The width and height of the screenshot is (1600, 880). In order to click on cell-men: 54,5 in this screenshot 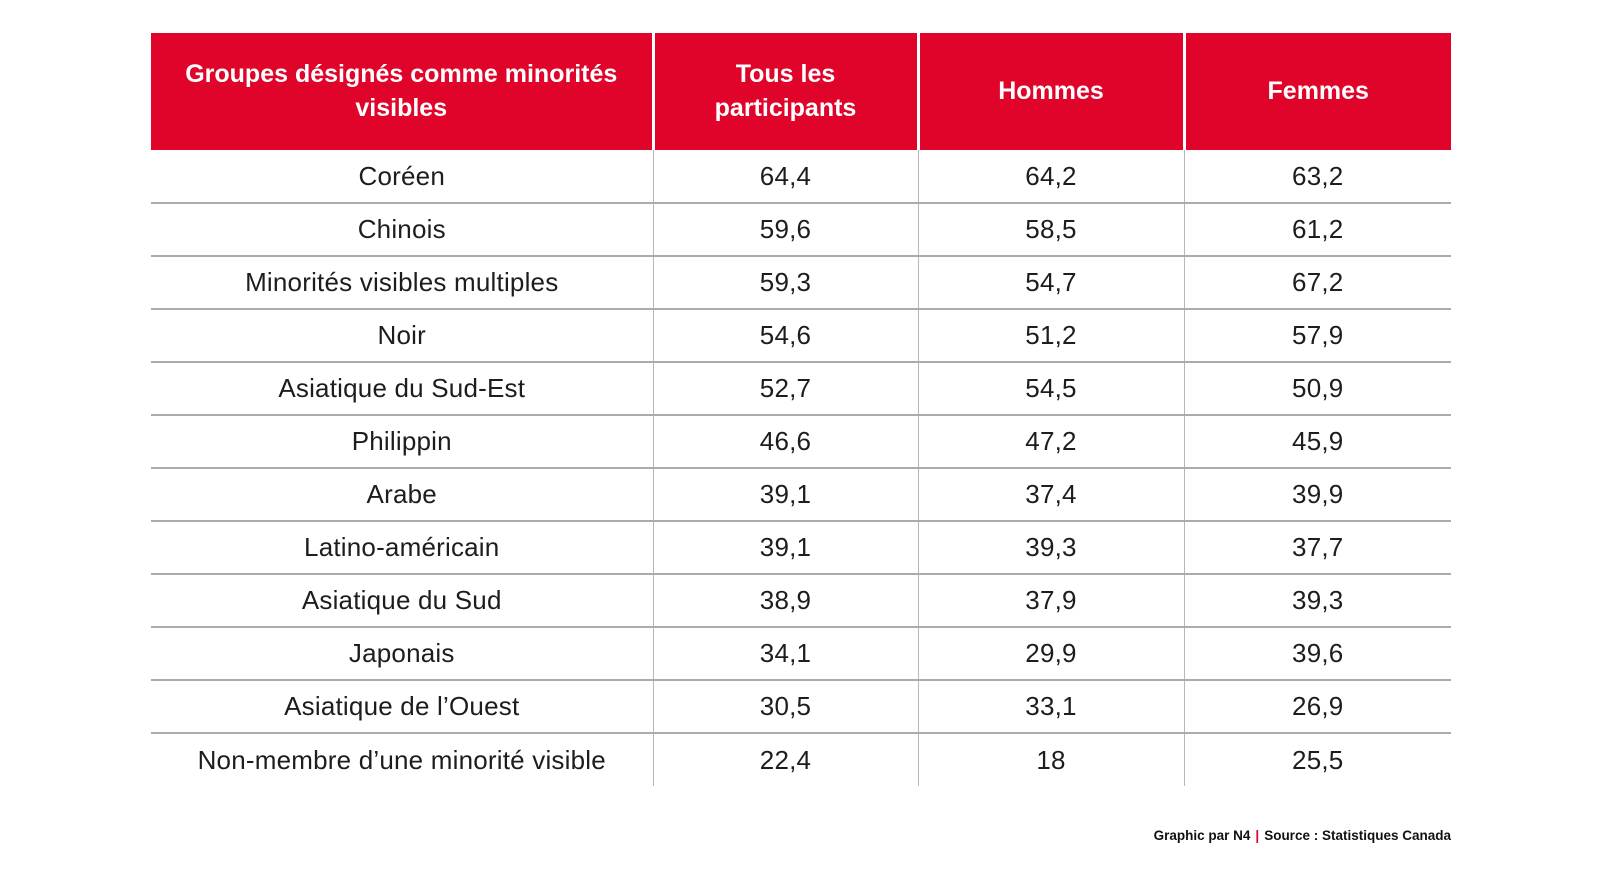, I will do `click(1050, 389)`.